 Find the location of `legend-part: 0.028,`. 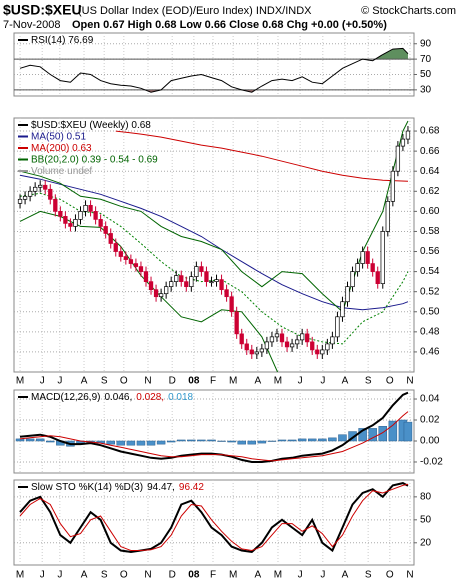

legend-part: 0.028, is located at coordinates (150, 397).